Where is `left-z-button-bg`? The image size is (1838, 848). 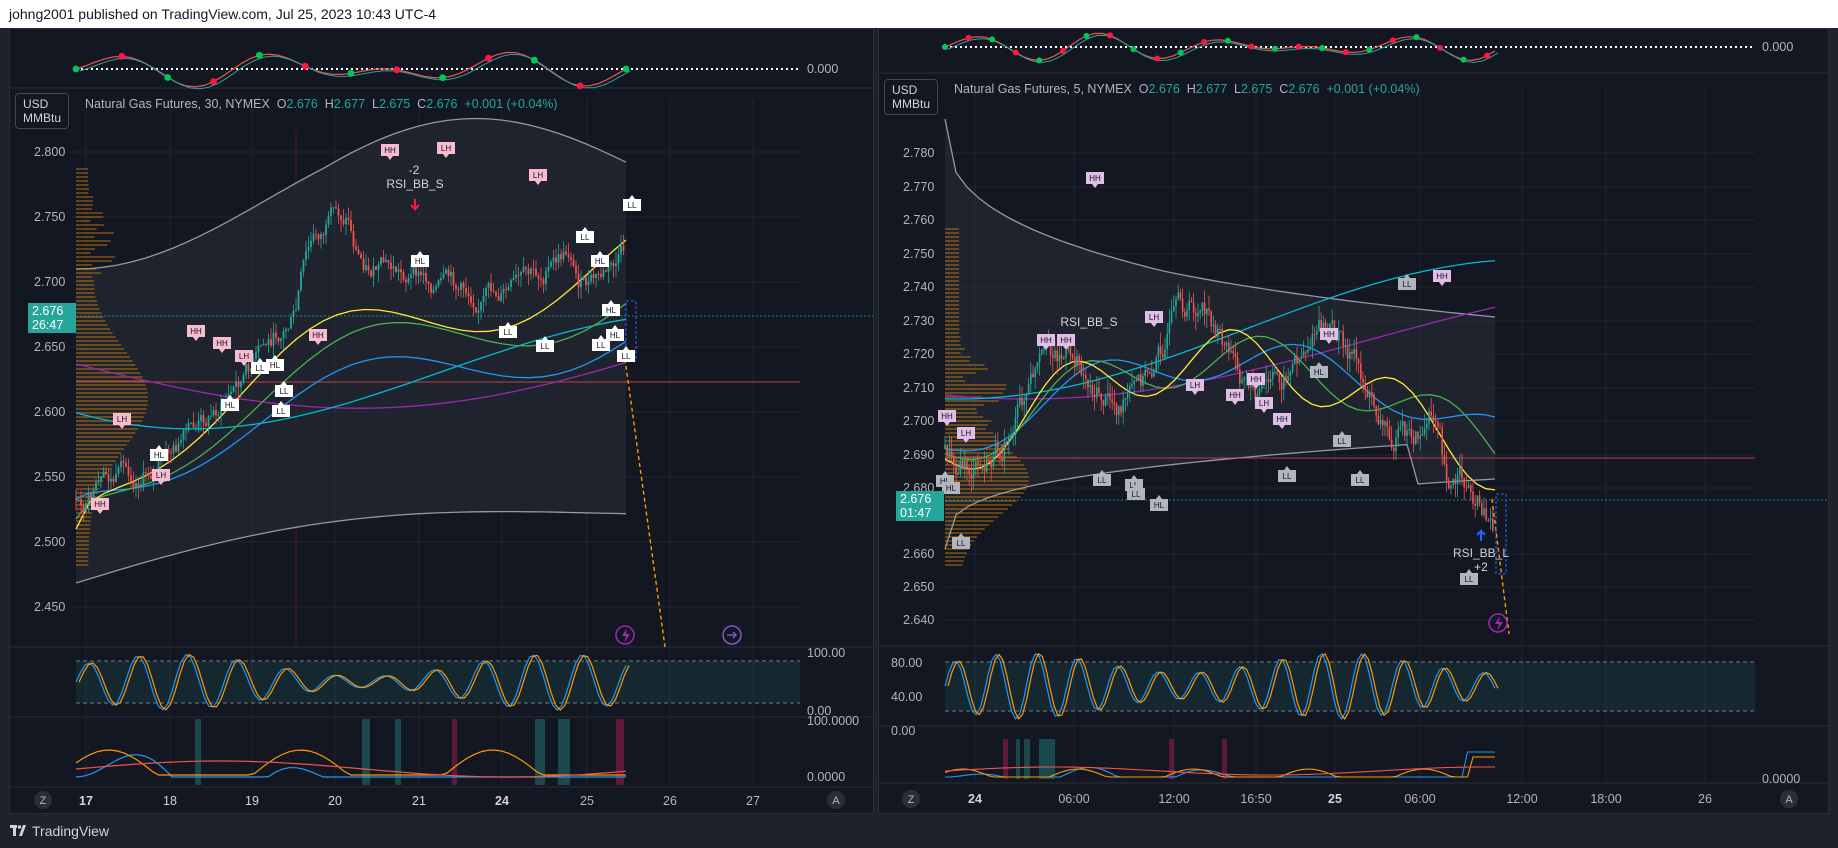 left-z-button-bg is located at coordinates (43, 800).